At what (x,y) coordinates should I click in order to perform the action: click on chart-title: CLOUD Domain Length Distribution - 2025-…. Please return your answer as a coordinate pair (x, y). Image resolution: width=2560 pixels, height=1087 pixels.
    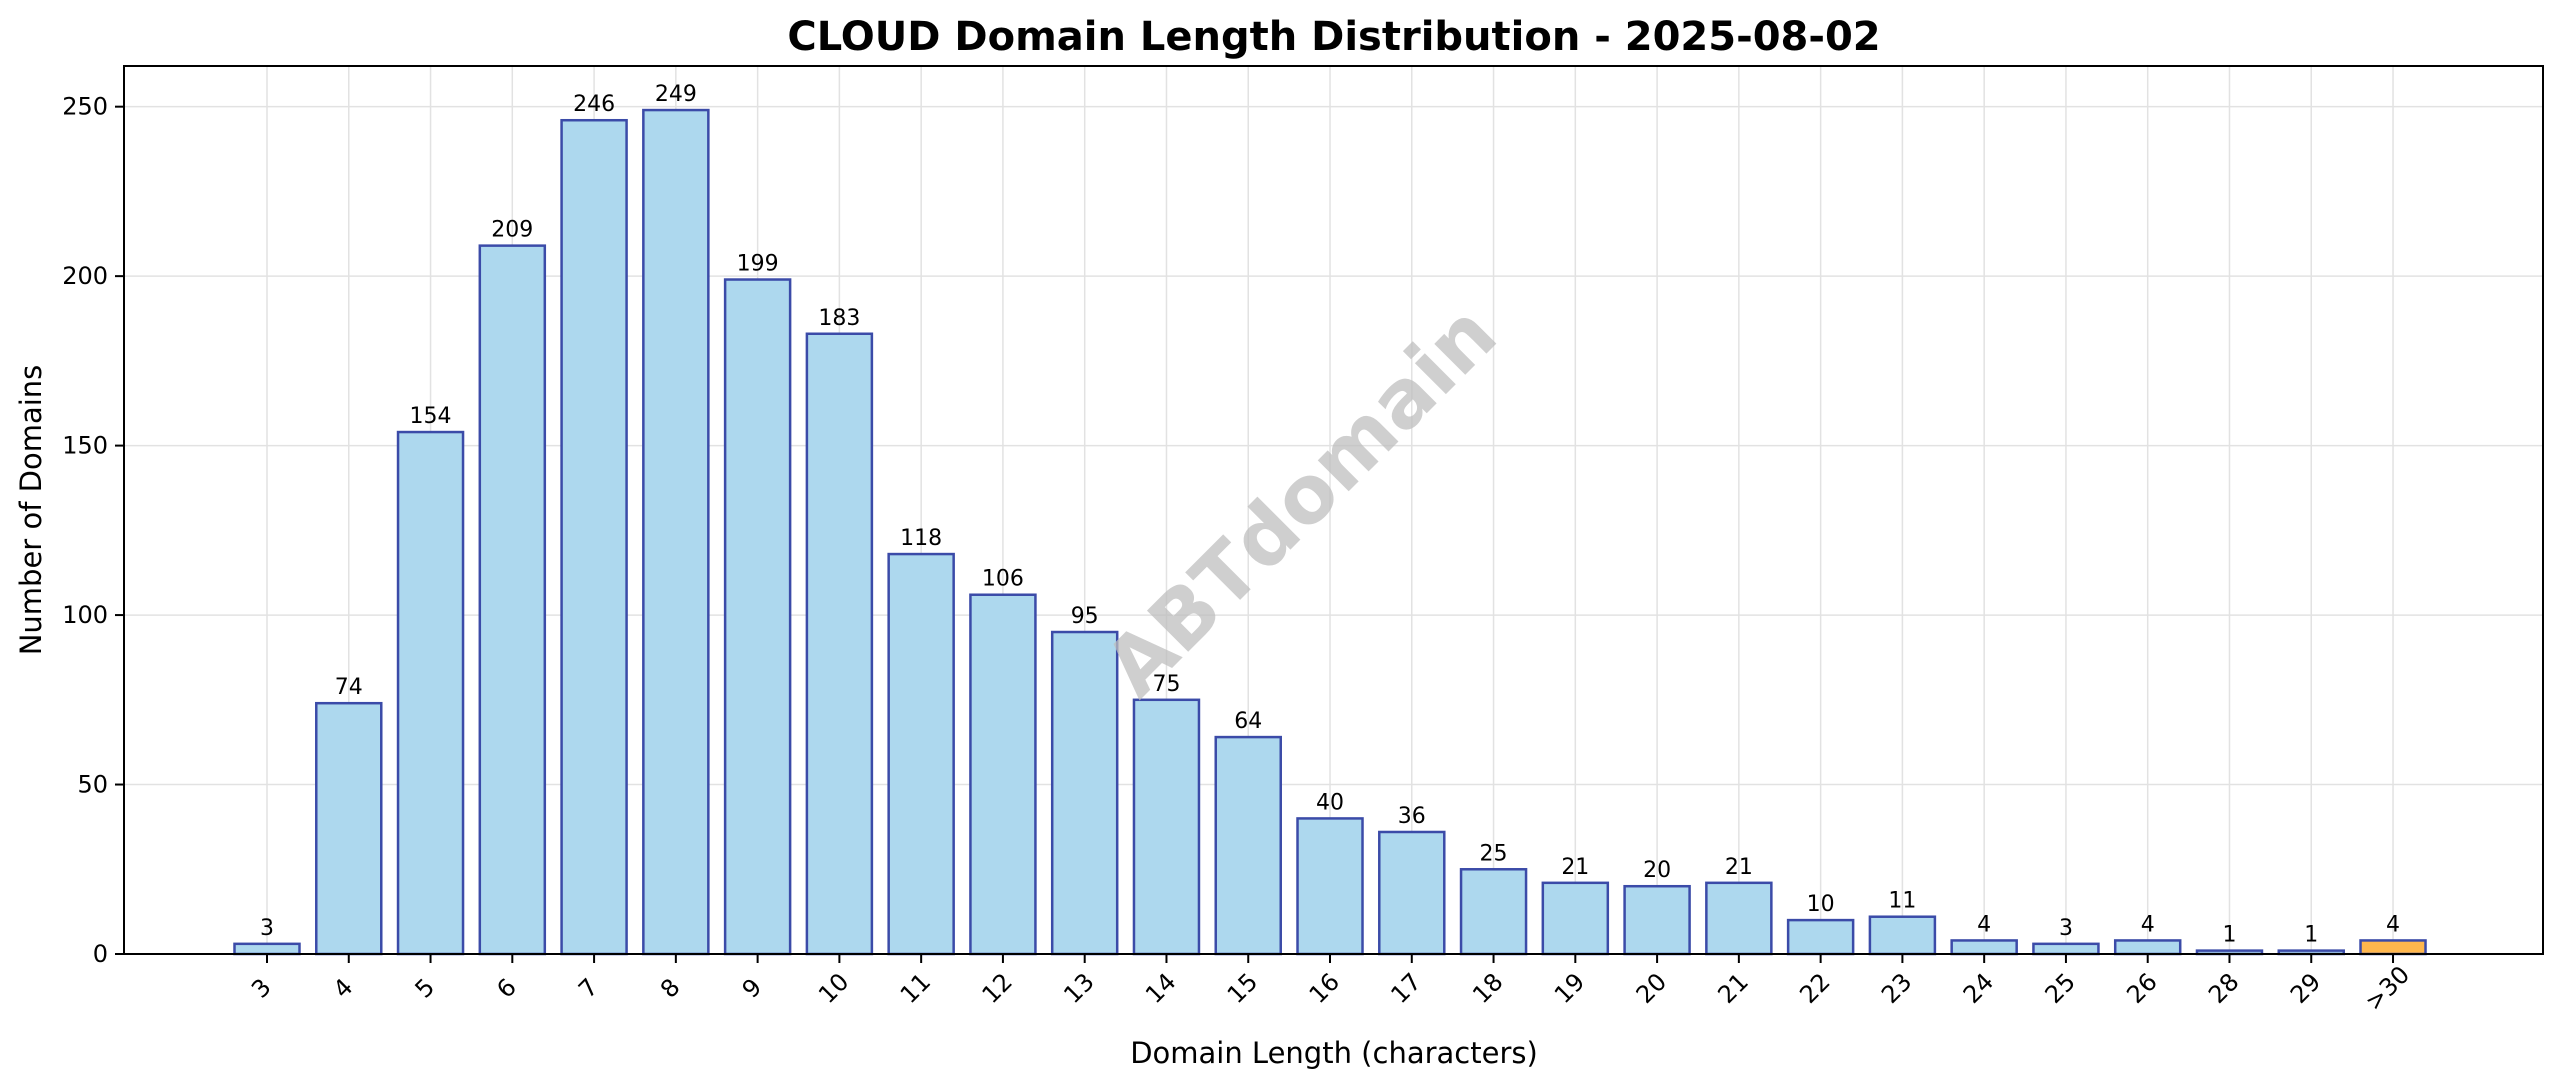
    Looking at the image, I should click on (1333, 37).